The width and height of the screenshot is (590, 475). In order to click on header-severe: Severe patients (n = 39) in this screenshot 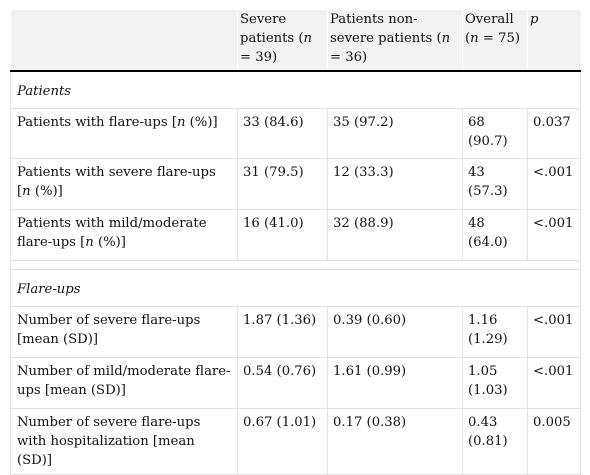, I will do `click(282, 41)`.